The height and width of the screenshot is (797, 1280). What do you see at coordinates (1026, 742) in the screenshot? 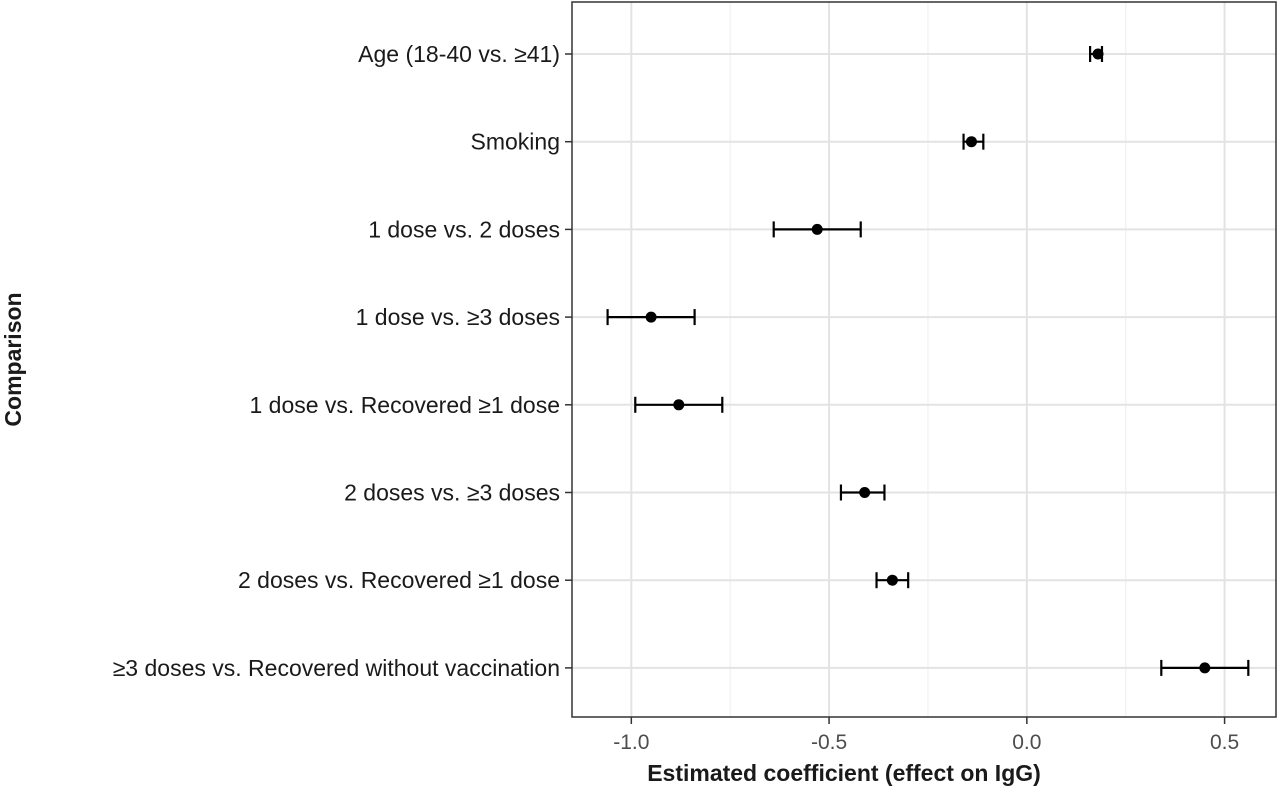
I see `x-tick-label: 0.0` at bounding box center [1026, 742].